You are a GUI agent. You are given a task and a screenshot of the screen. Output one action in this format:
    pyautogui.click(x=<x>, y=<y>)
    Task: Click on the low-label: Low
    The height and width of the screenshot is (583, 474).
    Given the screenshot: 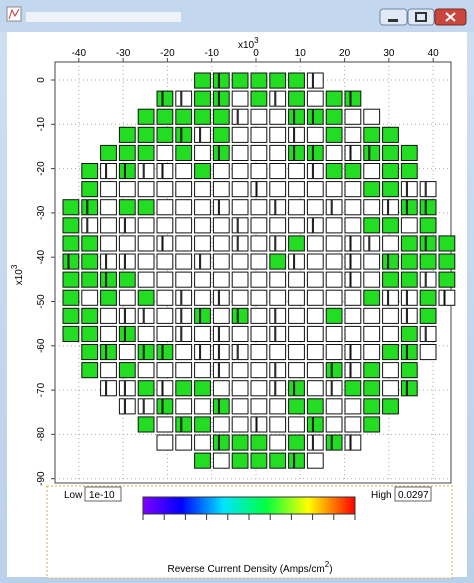 What is the action you would take?
    pyautogui.click(x=73, y=495)
    